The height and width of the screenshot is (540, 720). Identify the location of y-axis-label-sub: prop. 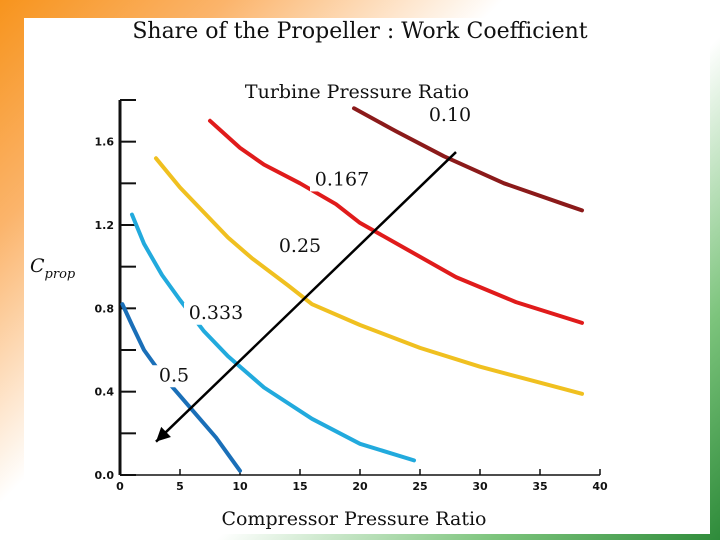
(60, 274).